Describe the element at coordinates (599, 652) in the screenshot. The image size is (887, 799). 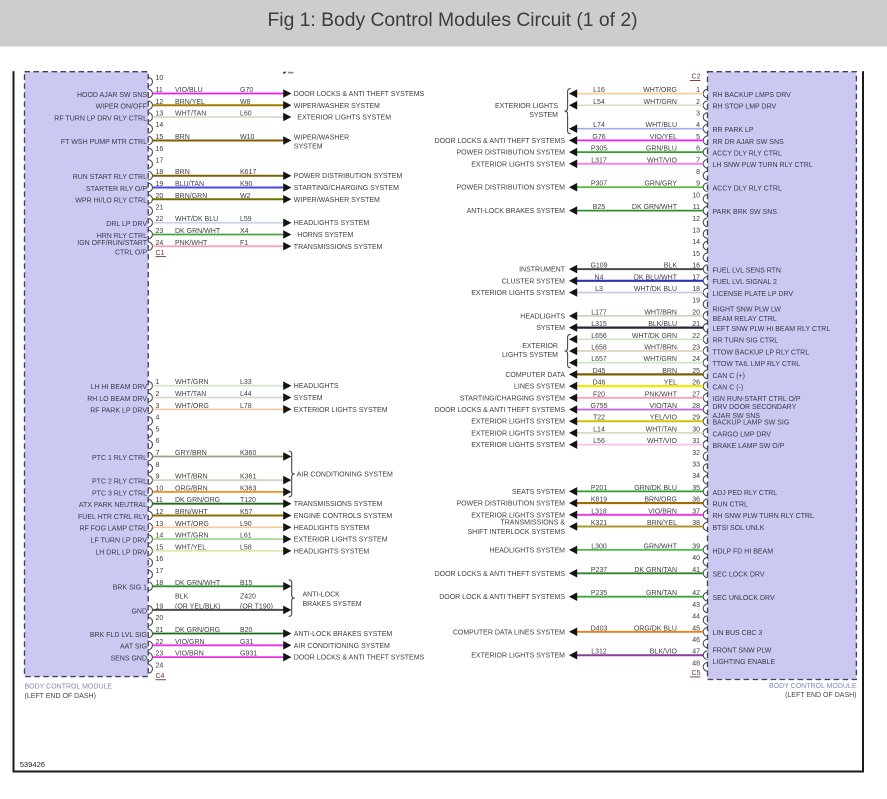
I see `svg-text: L312` at that location.